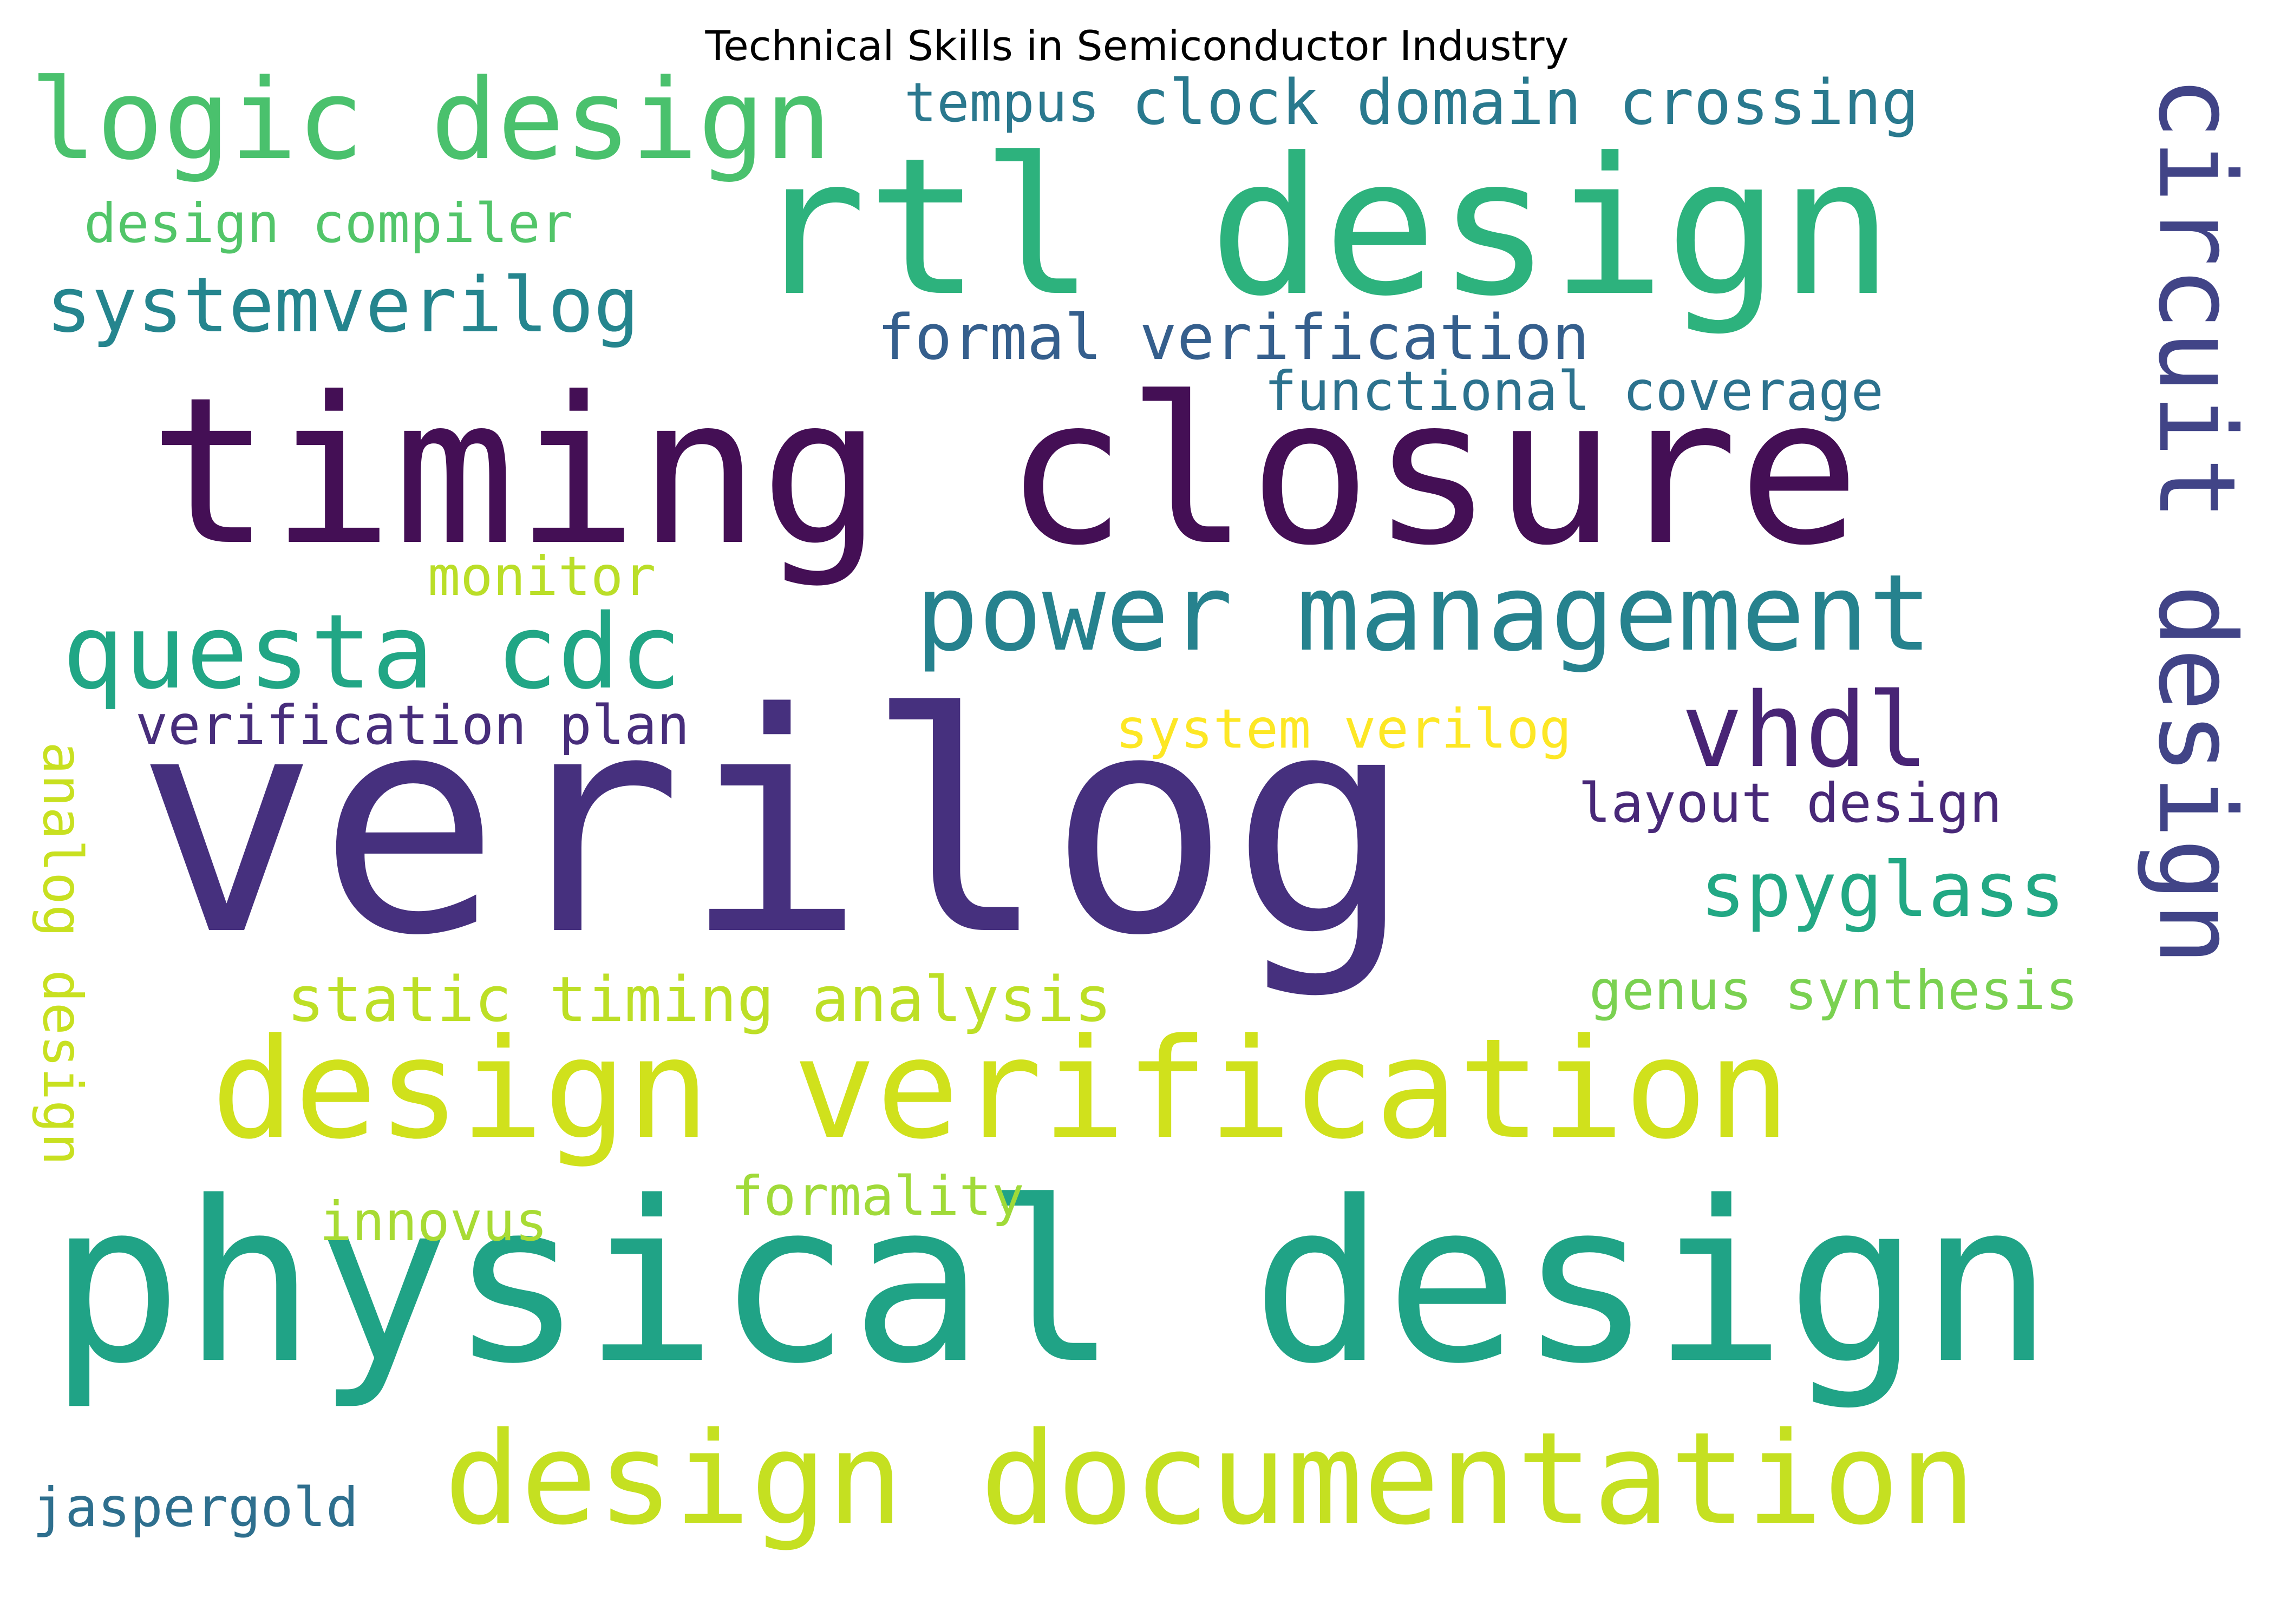 This screenshot has width=2274, height=1624. I want to click on word-vhdl: vhdl, so click(1805, 730).